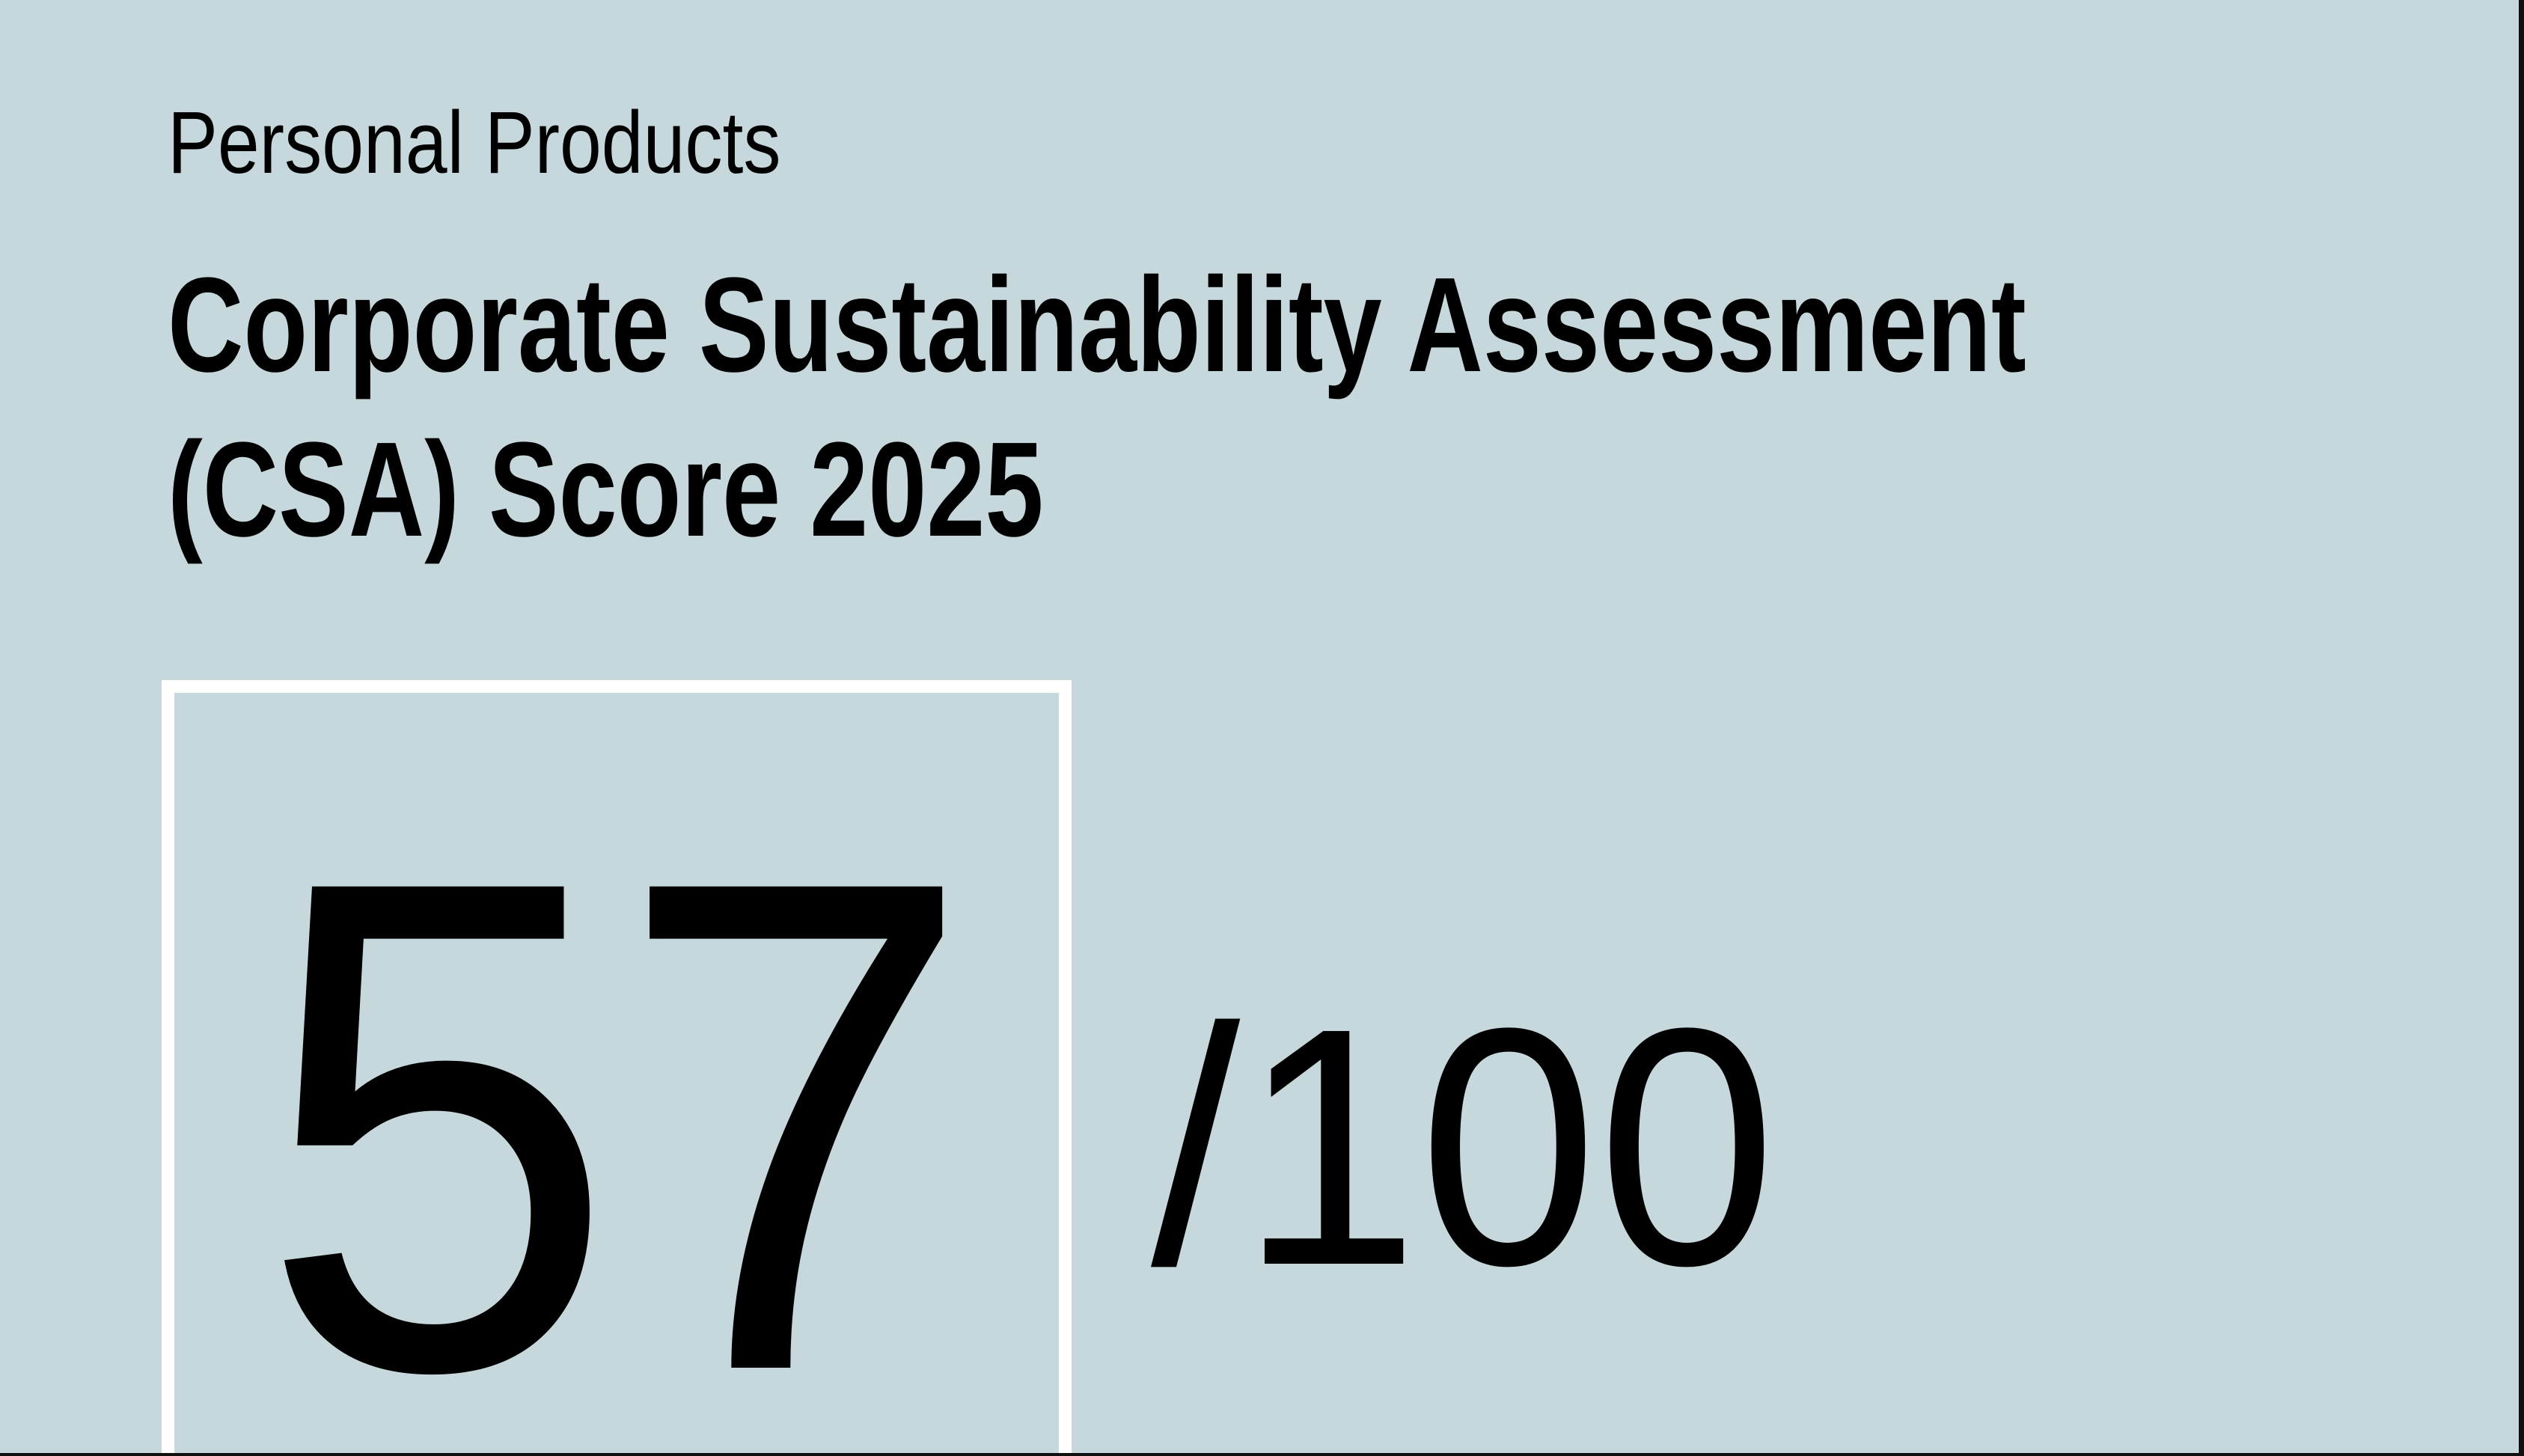 Image resolution: width=2524 pixels, height=1456 pixels. I want to click on screen-edge-bottom, so click(1262, 1454).